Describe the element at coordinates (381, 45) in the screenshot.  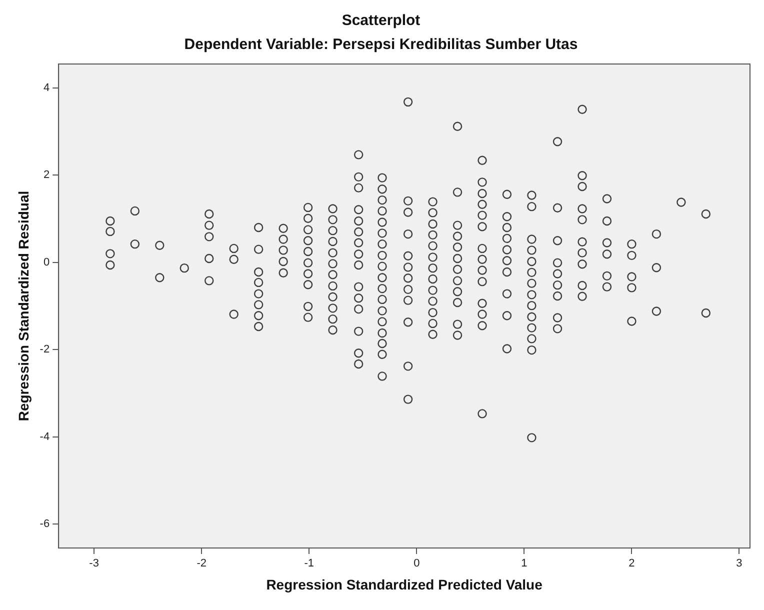
I see `chart-subtitle: Dependent Variable: Persepsi Kredibilitas Sumber Utas` at that location.